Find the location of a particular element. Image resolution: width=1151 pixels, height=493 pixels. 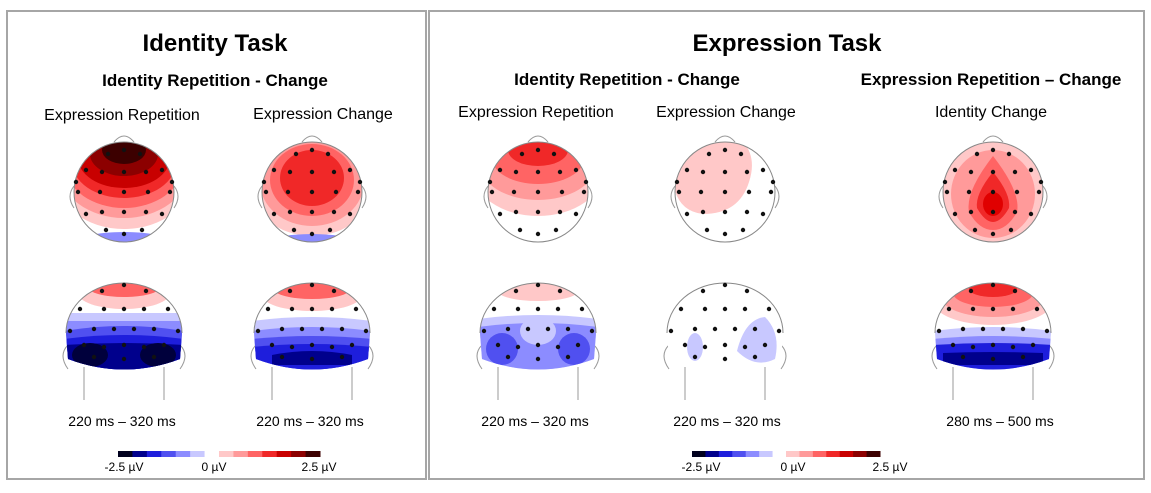

condition-label-expression-change: Expression Change is located at coordinates (726, 112).